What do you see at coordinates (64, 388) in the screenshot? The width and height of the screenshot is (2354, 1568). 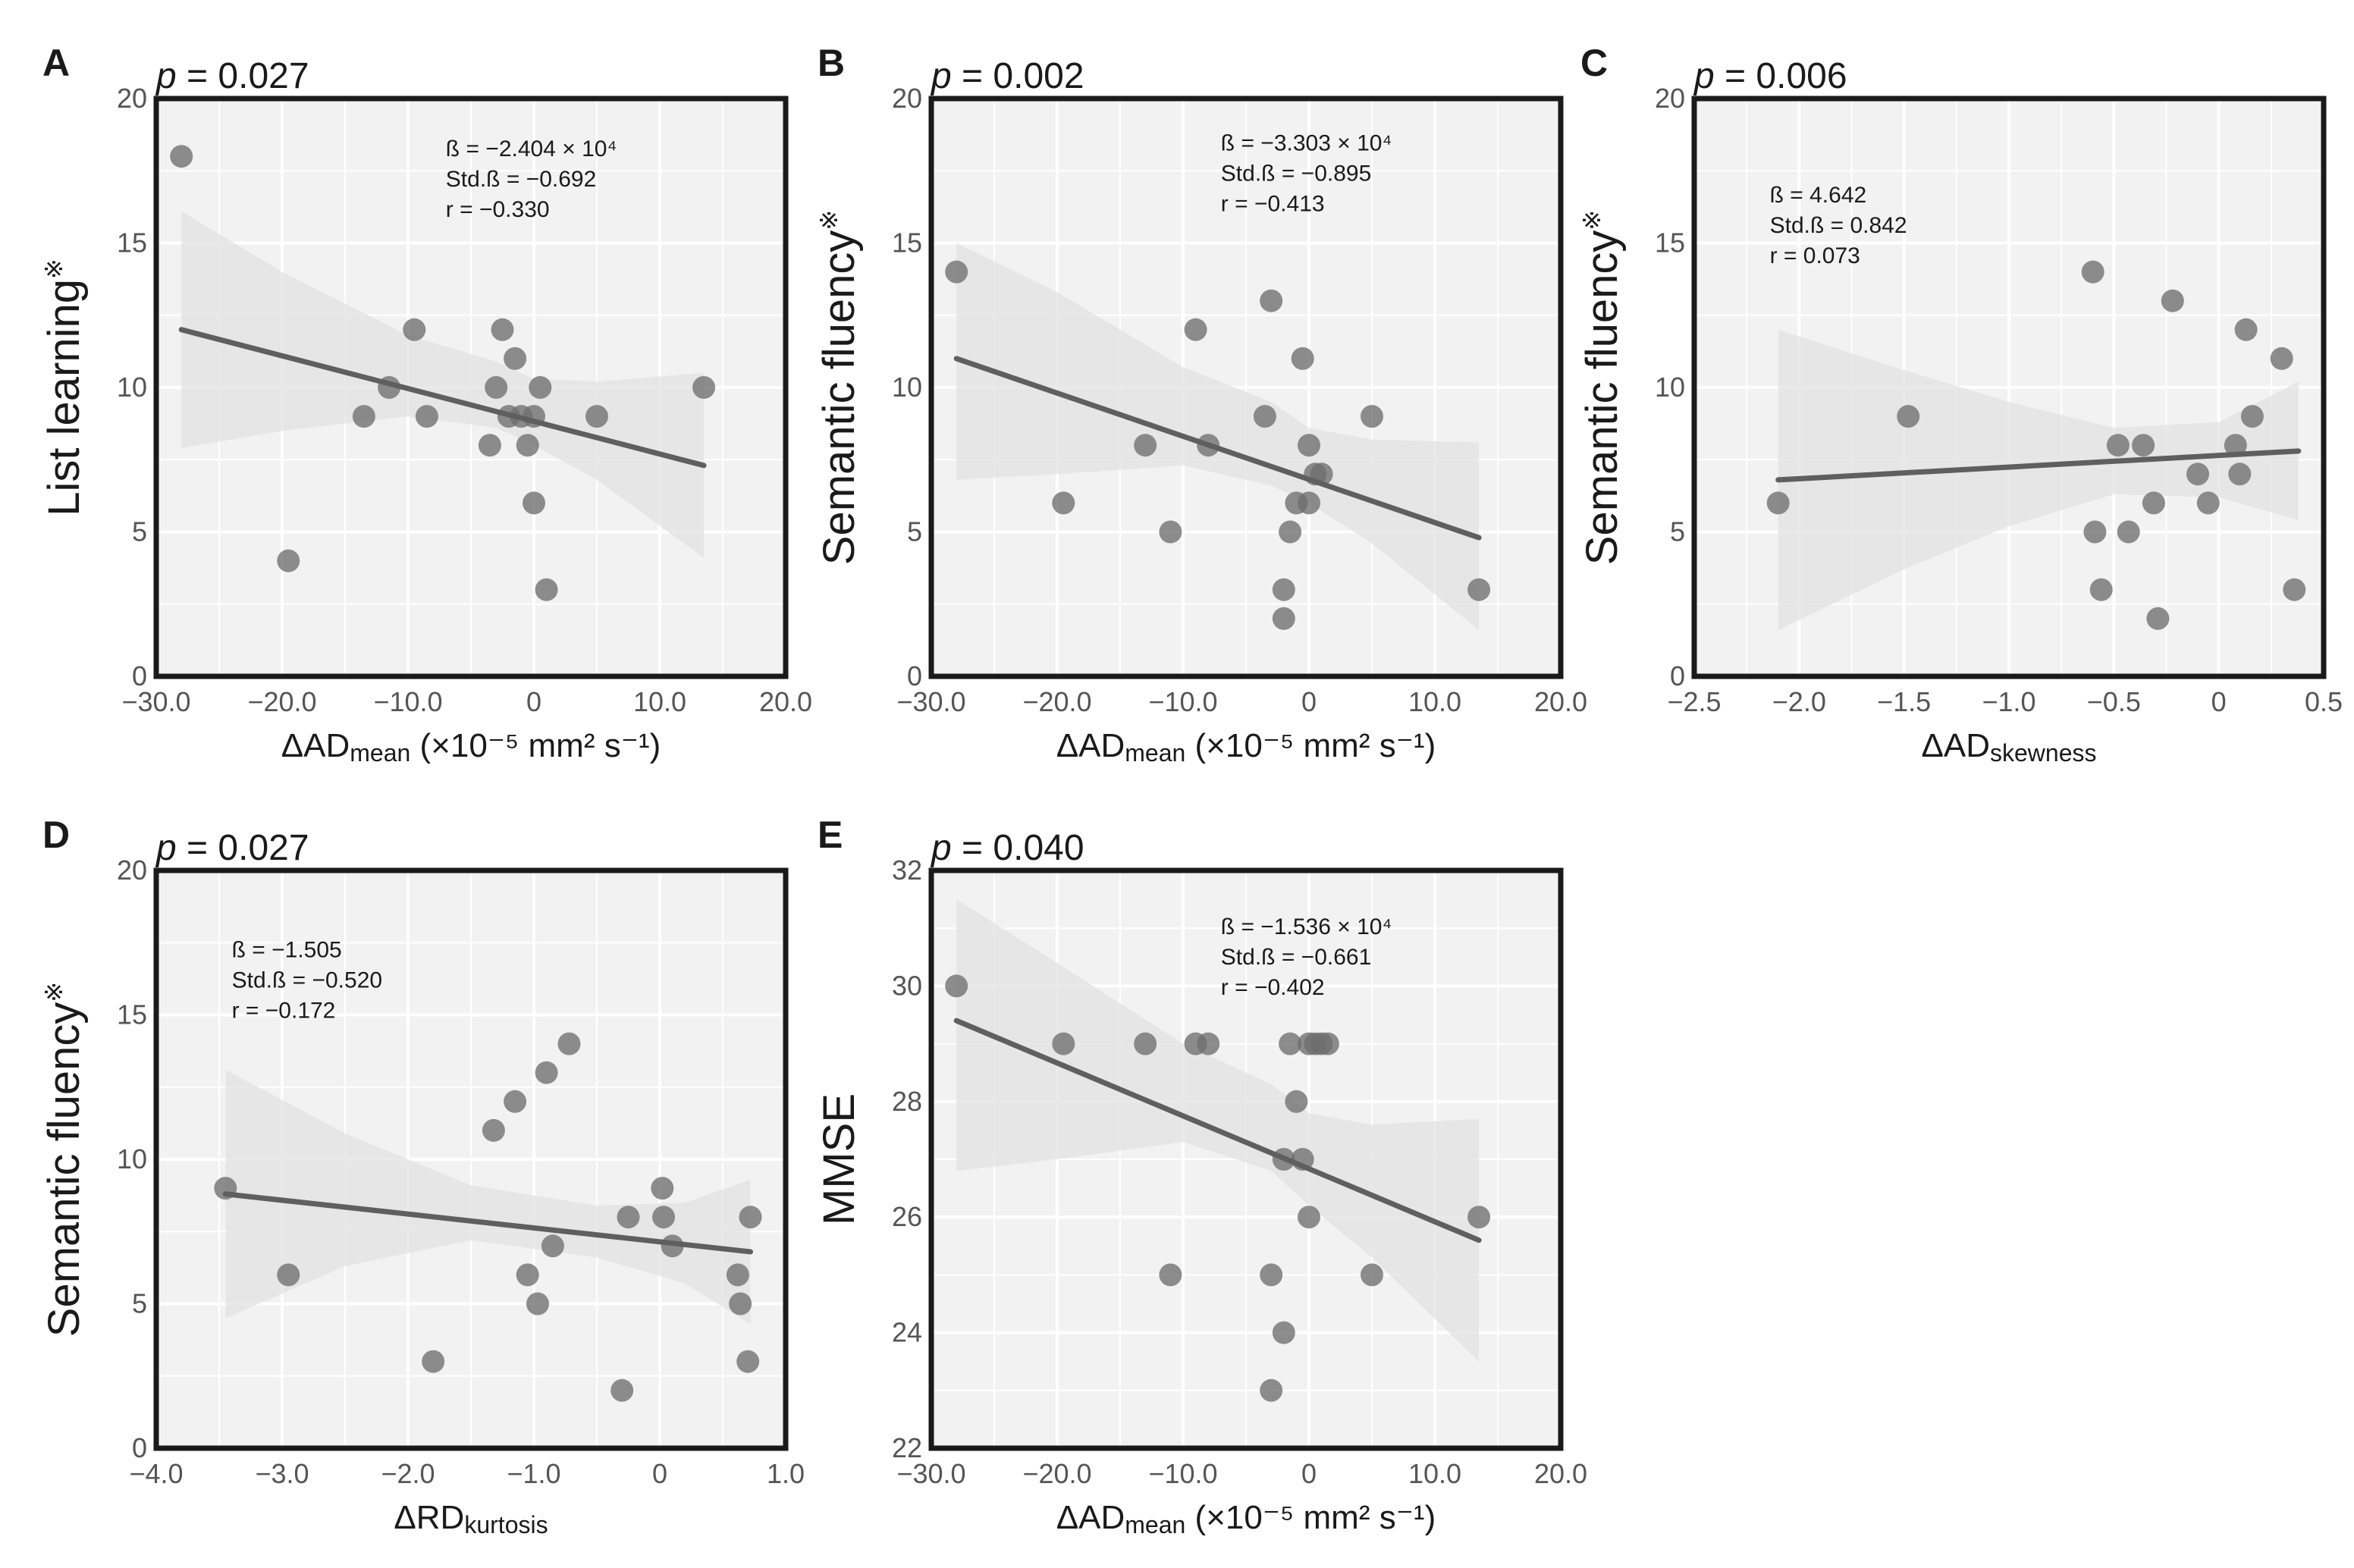 I see `y-axis-label: List learning※` at bounding box center [64, 388].